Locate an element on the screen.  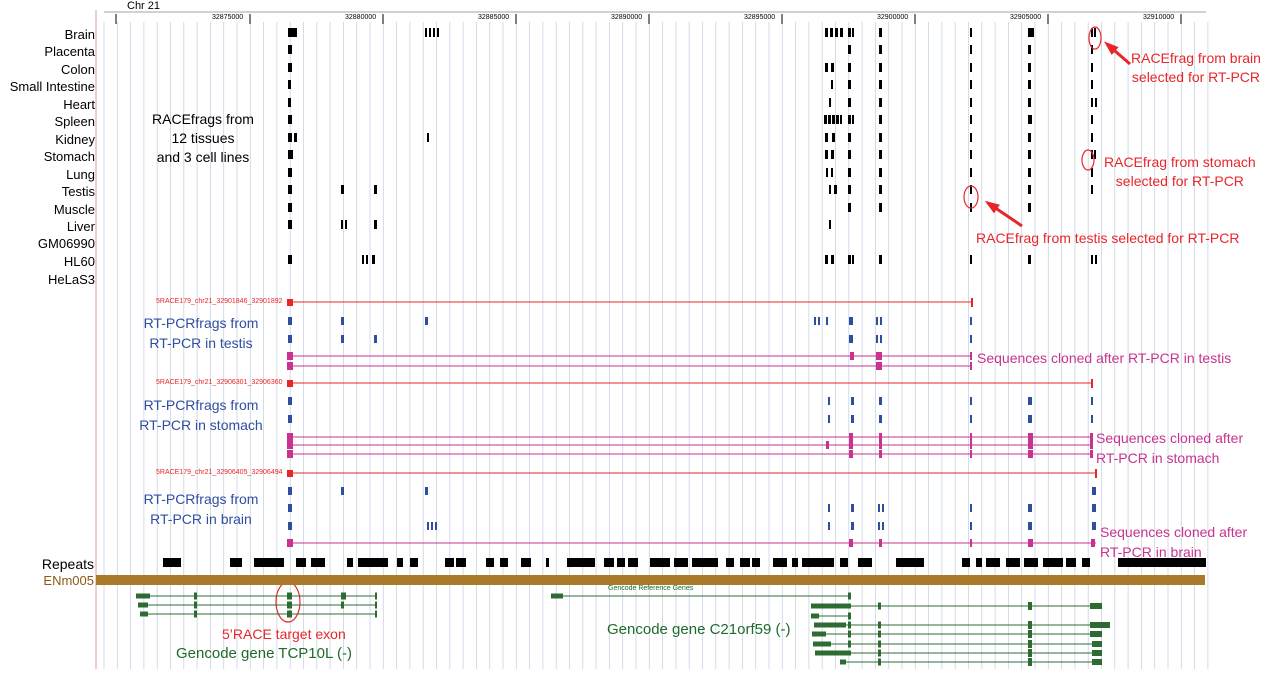
axis-tick-label: 32890000 is located at coordinates (627, 17).